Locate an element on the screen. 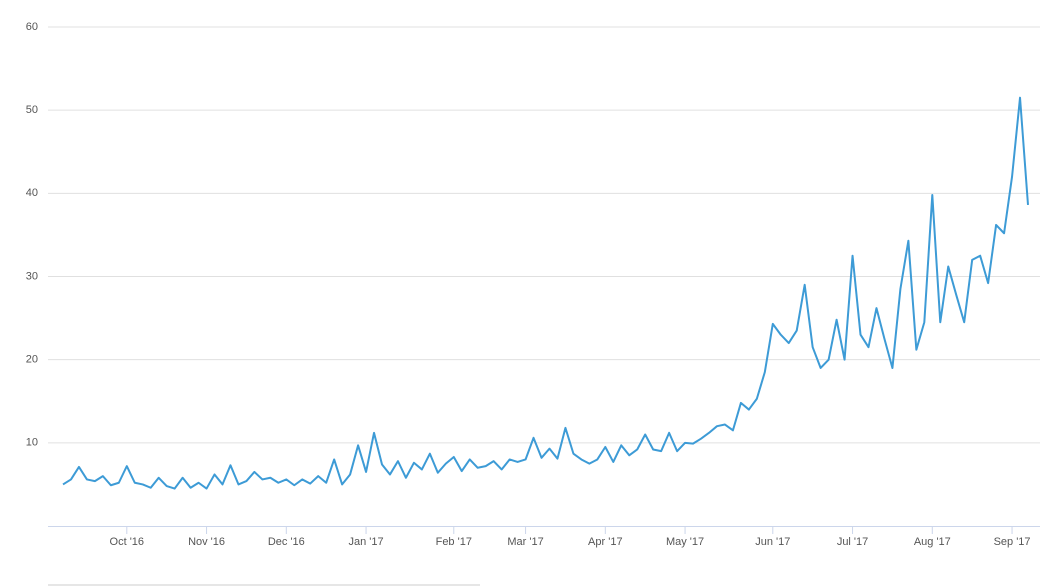  x-tick-label: Jun '17 is located at coordinates (772, 542).